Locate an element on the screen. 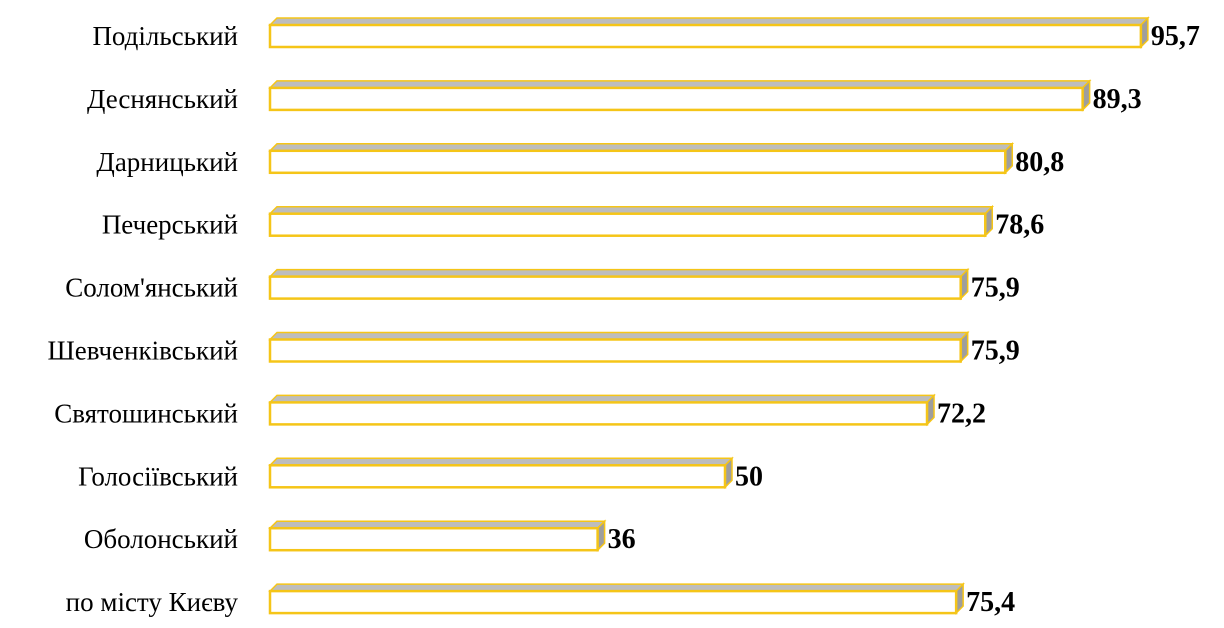  category-label: Печерський is located at coordinates (170, 225).